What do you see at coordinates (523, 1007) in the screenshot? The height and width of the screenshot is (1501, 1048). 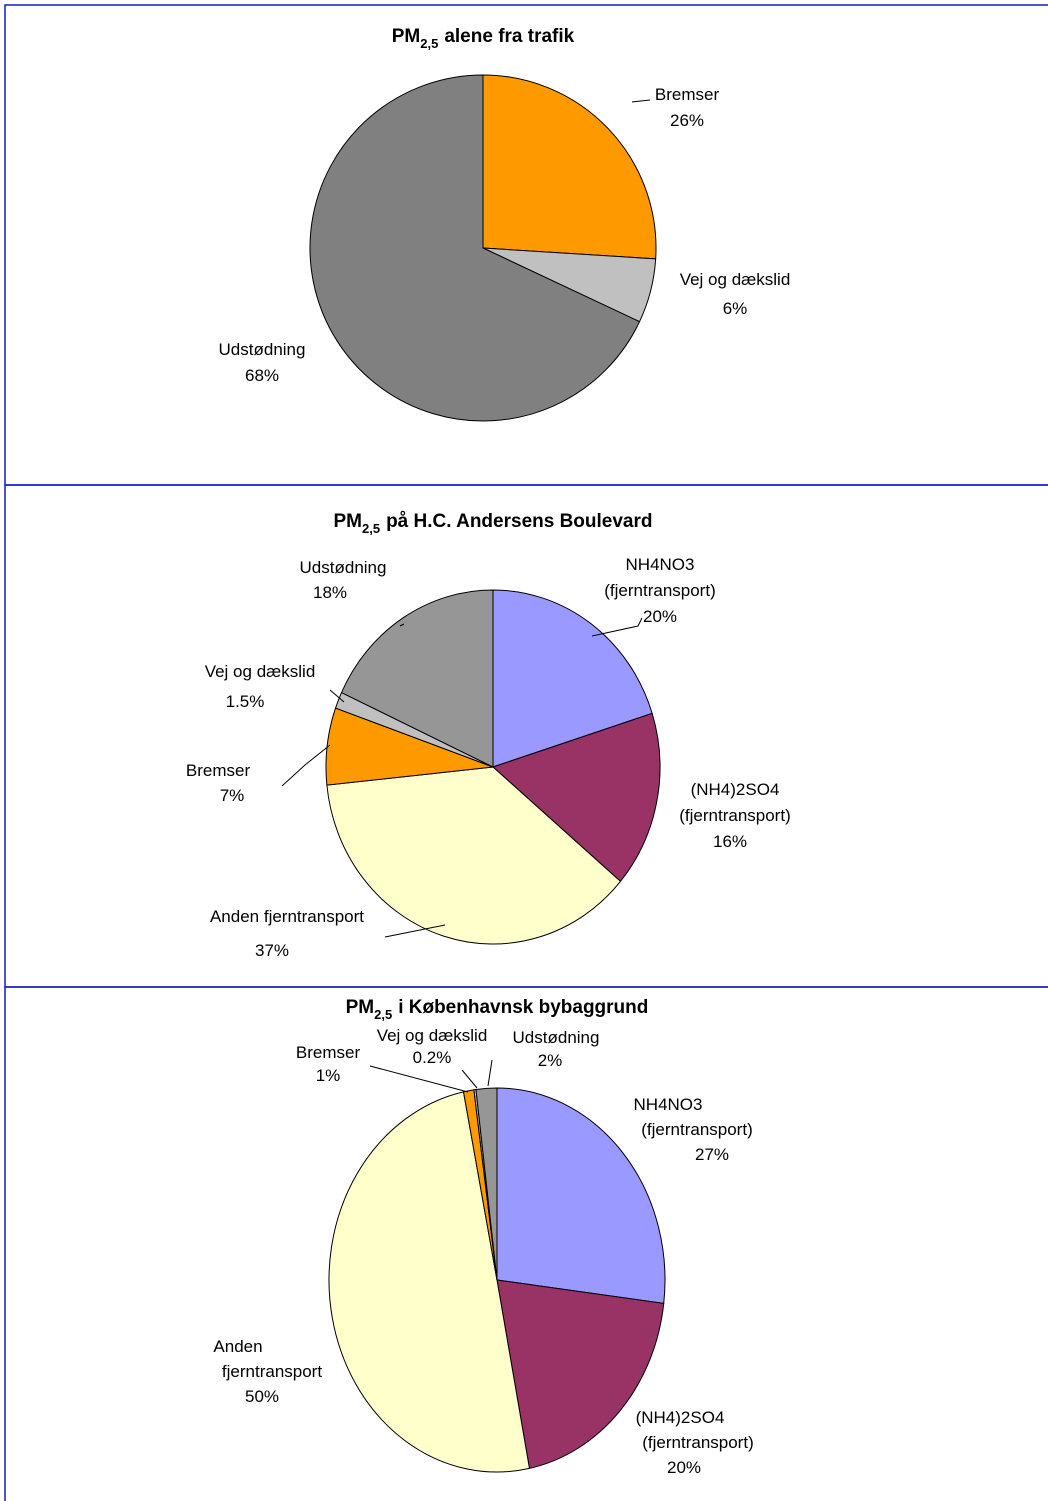 I see `title-rest: i Københavnsk bybaggrund` at bounding box center [523, 1007].